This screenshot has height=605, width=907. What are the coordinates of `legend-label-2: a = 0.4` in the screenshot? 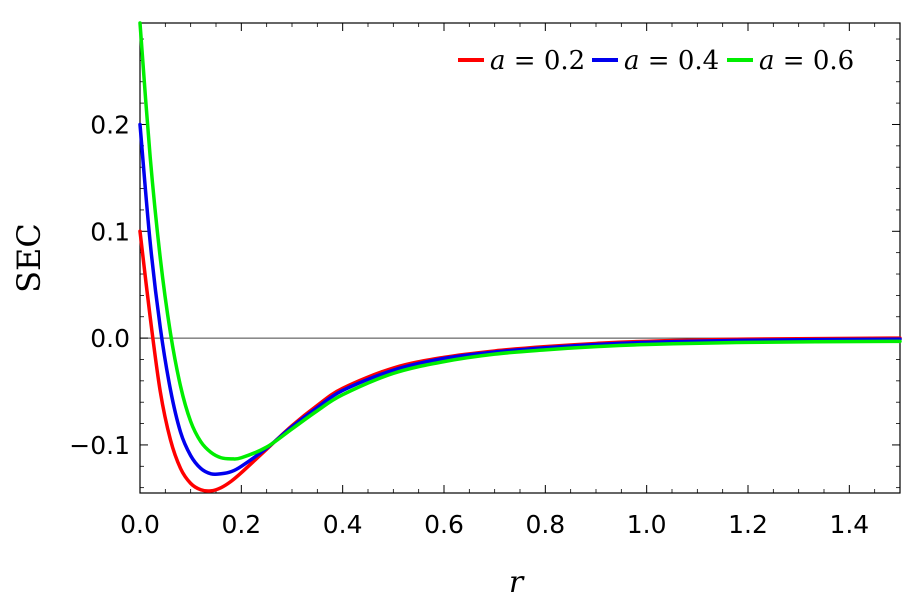 It's located at (671, 61).